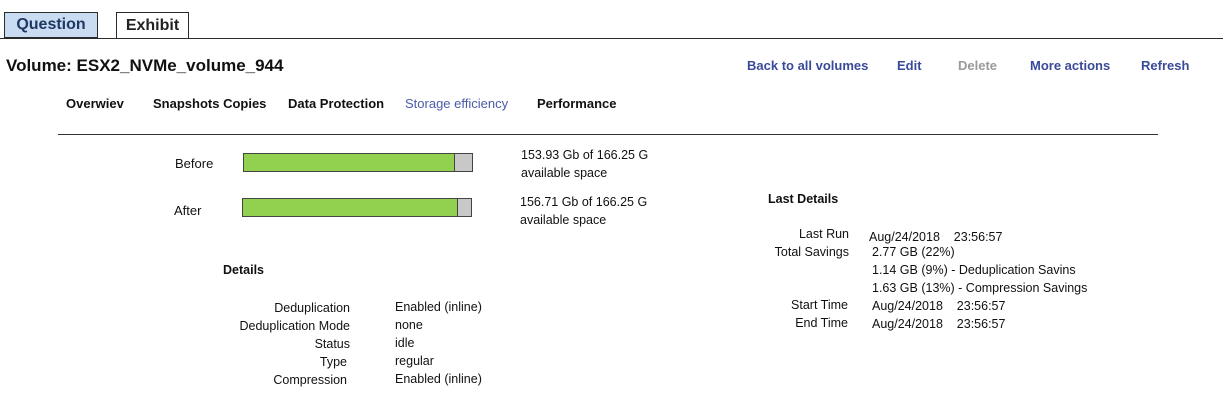 Image resolution: width=1223 pixels, height=413 pixels. What do you see at coordinates (823, 234) in the screenshot?
I see `last-run-label: Last Run` at bounding box center [823, 234].